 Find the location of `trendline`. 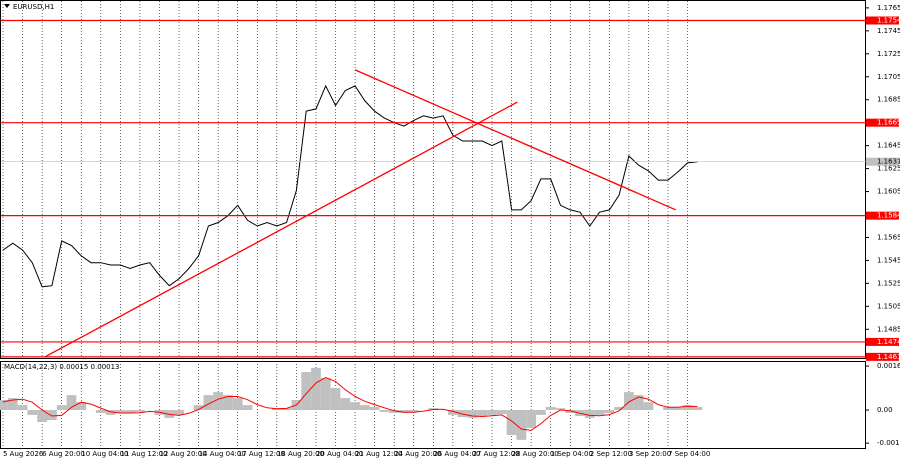

trendline is located at coordinates (515, 140).